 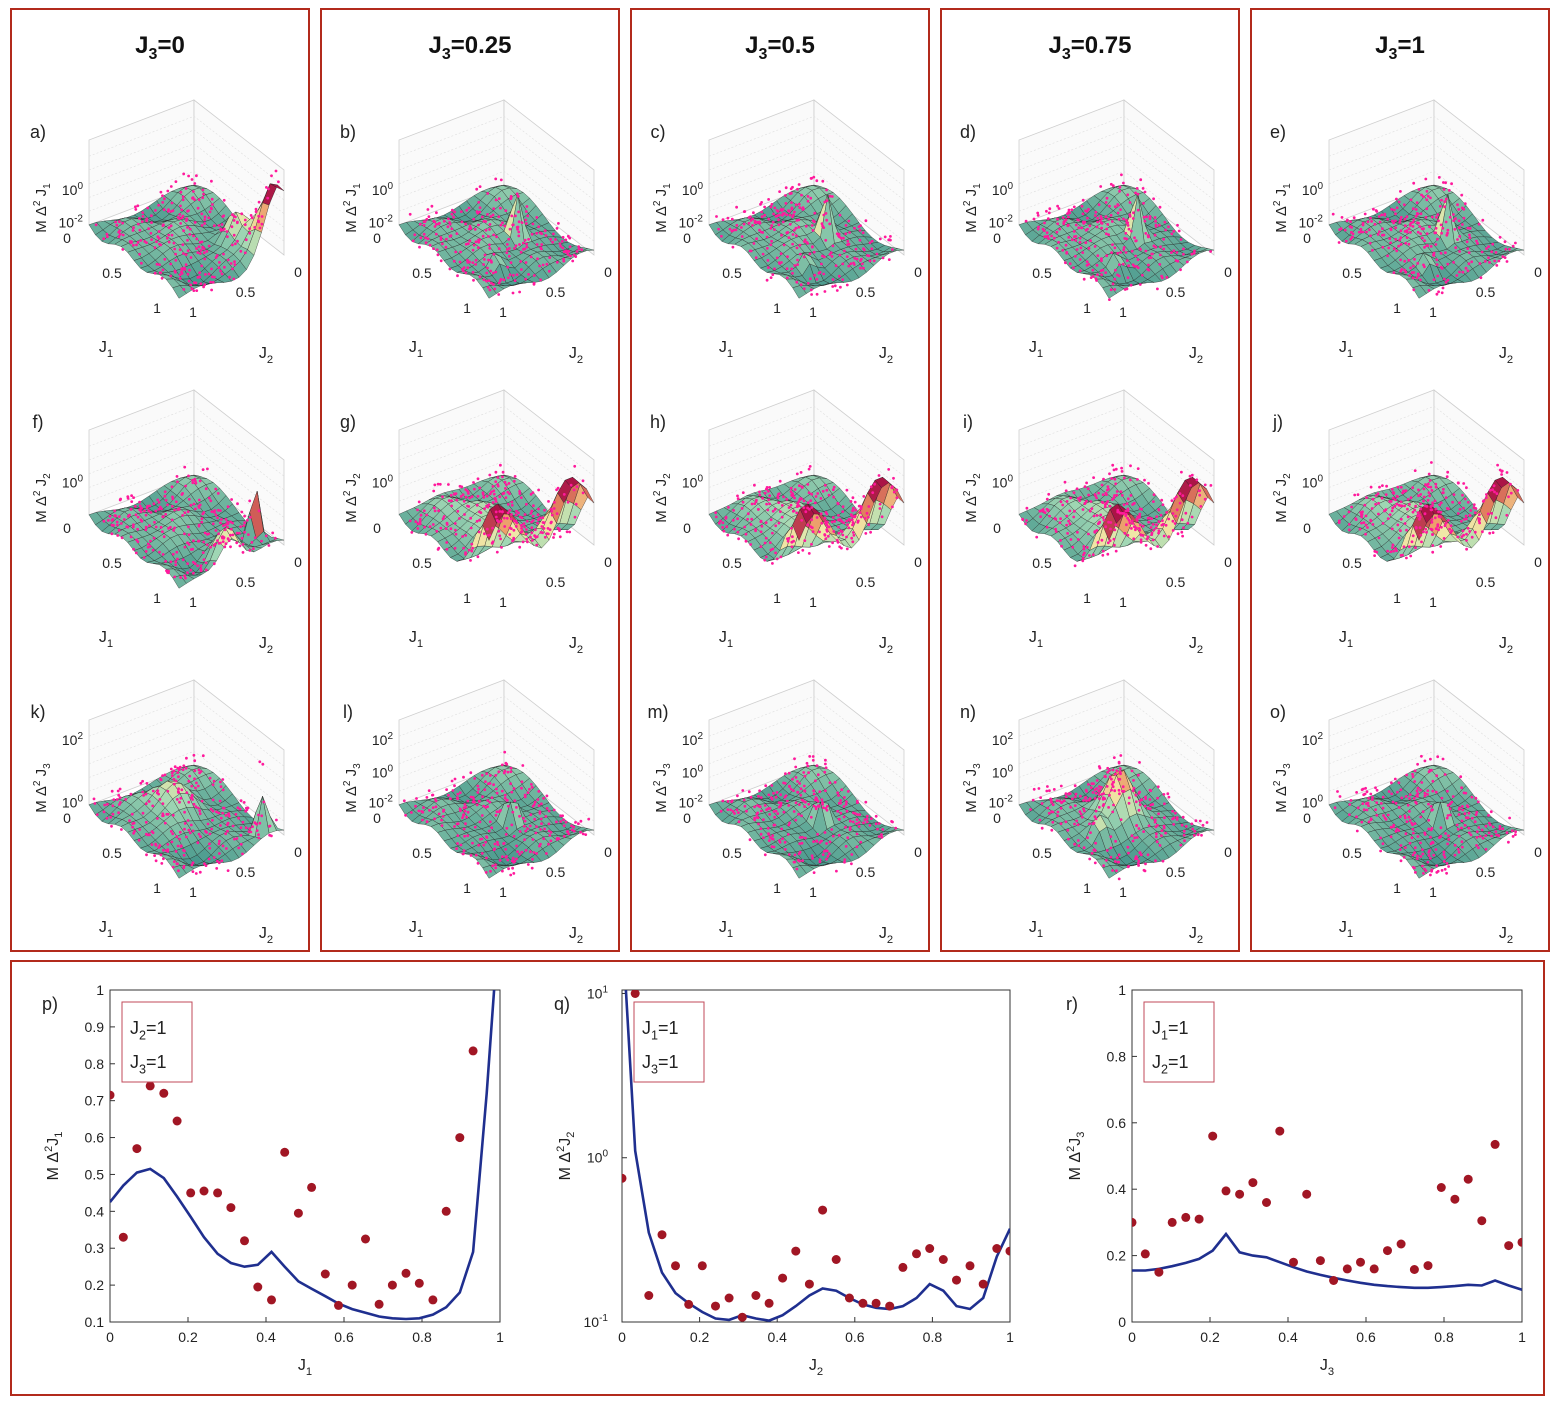 What do you see at coordinates (1228, 272) in the screenshot?
I see `j2-tick-label: 0` at bounding box center [1228, 272].